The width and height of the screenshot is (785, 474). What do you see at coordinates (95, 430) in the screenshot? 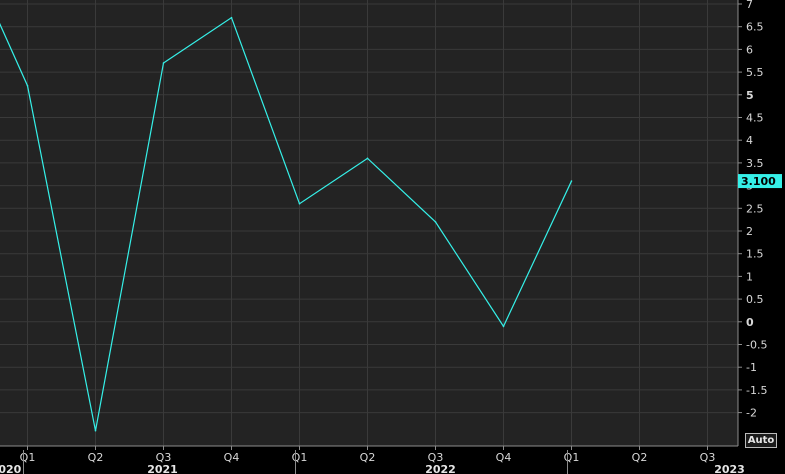
I see `data-point-2021-Q1` at bounding box center [95, 430].